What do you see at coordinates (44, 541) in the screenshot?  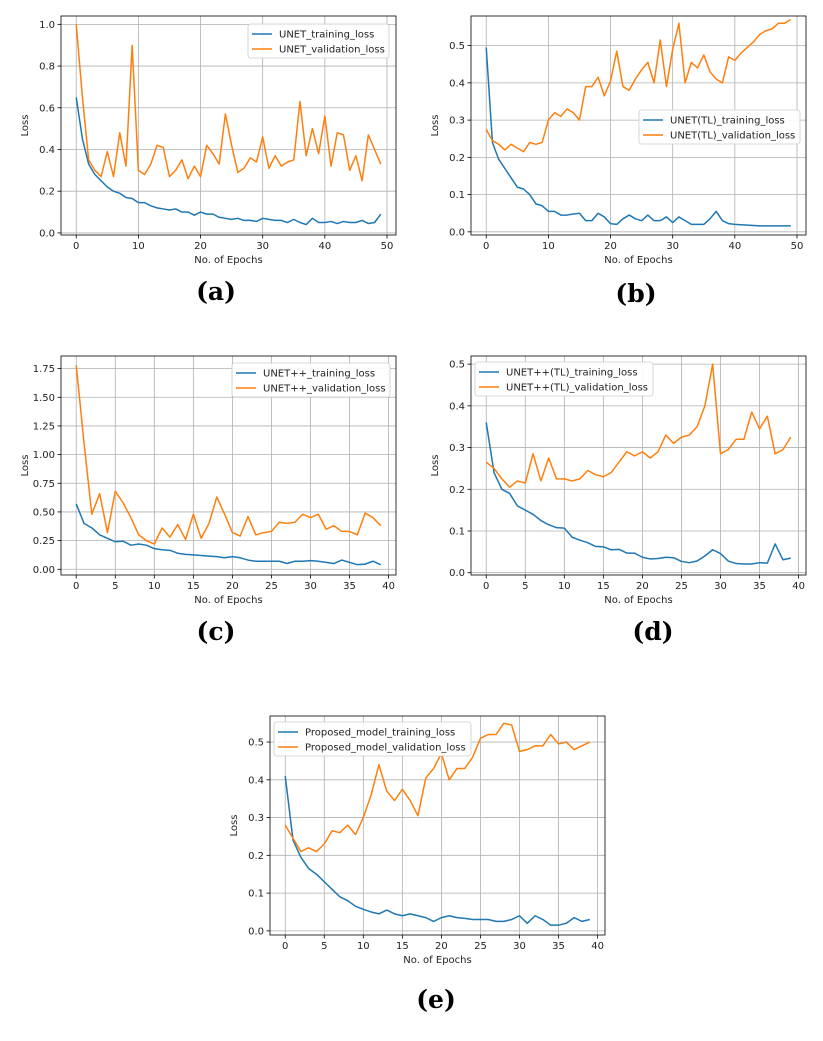 I see `y-tick-label: 0.25` at bounding box center [44, 541].